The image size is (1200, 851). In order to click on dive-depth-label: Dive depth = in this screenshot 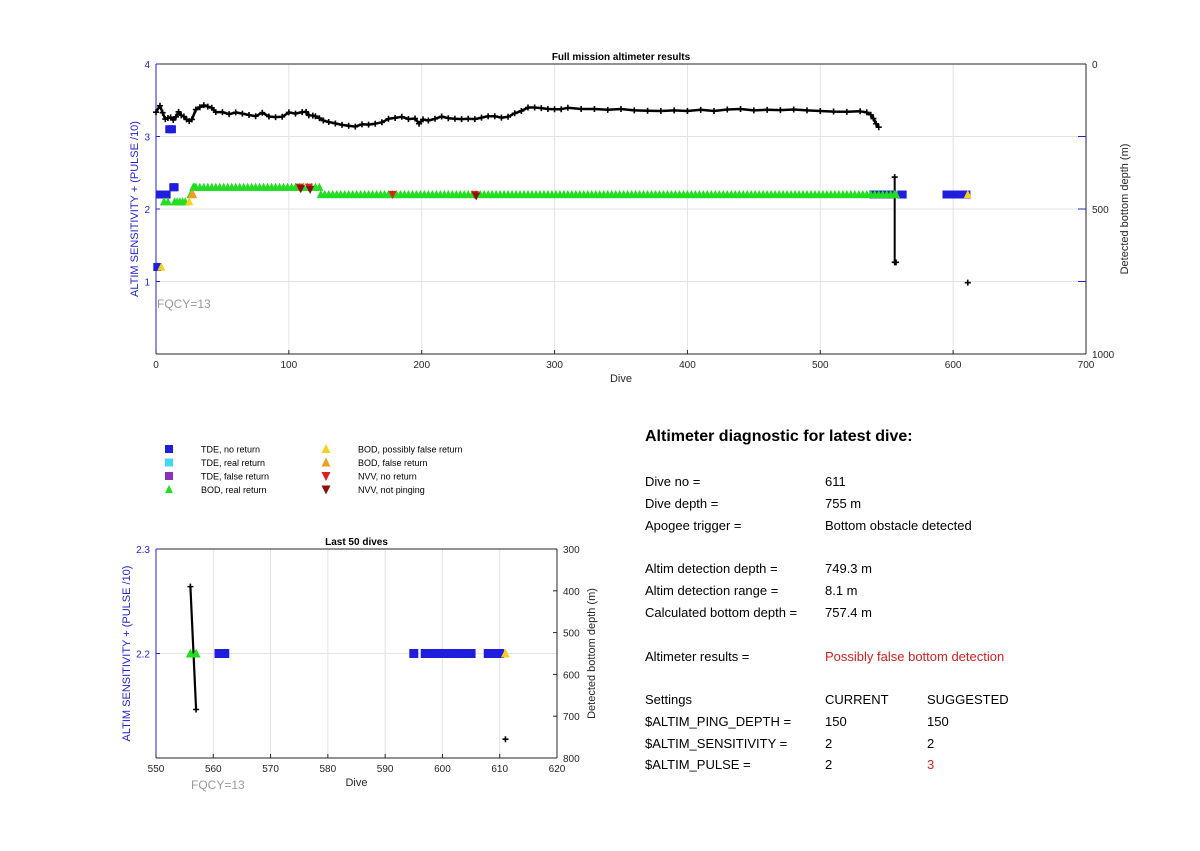, I will do `click(682, 503)`.